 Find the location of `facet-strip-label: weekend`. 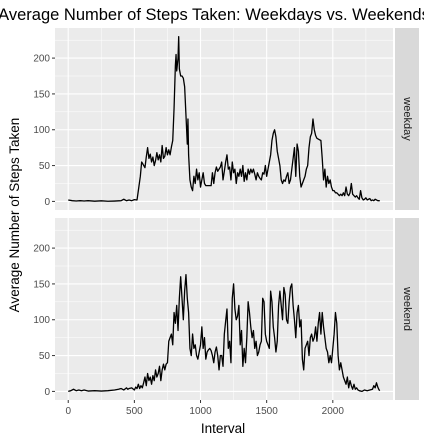

facet-strip-label: weekend is located at coordinates (407, 308).